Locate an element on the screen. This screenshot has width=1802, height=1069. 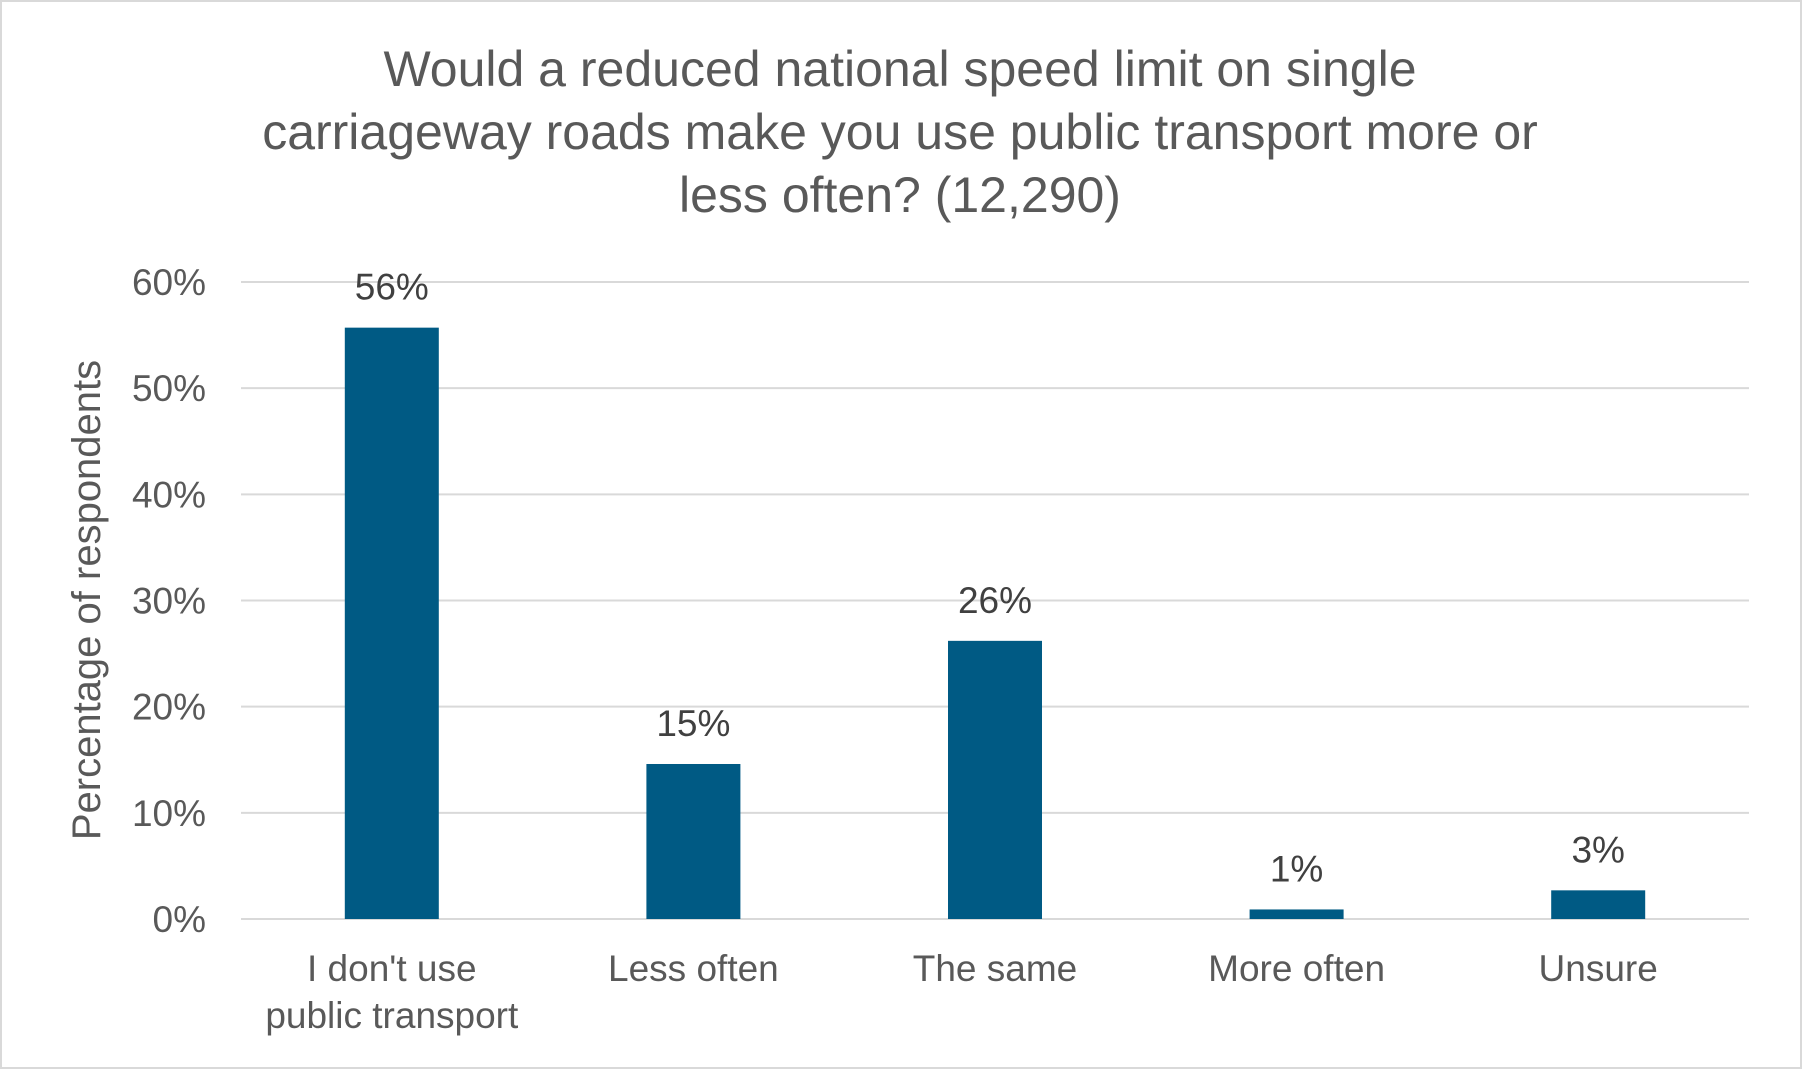
x-category-label: Unsure is located at coordinates (1598, 968).